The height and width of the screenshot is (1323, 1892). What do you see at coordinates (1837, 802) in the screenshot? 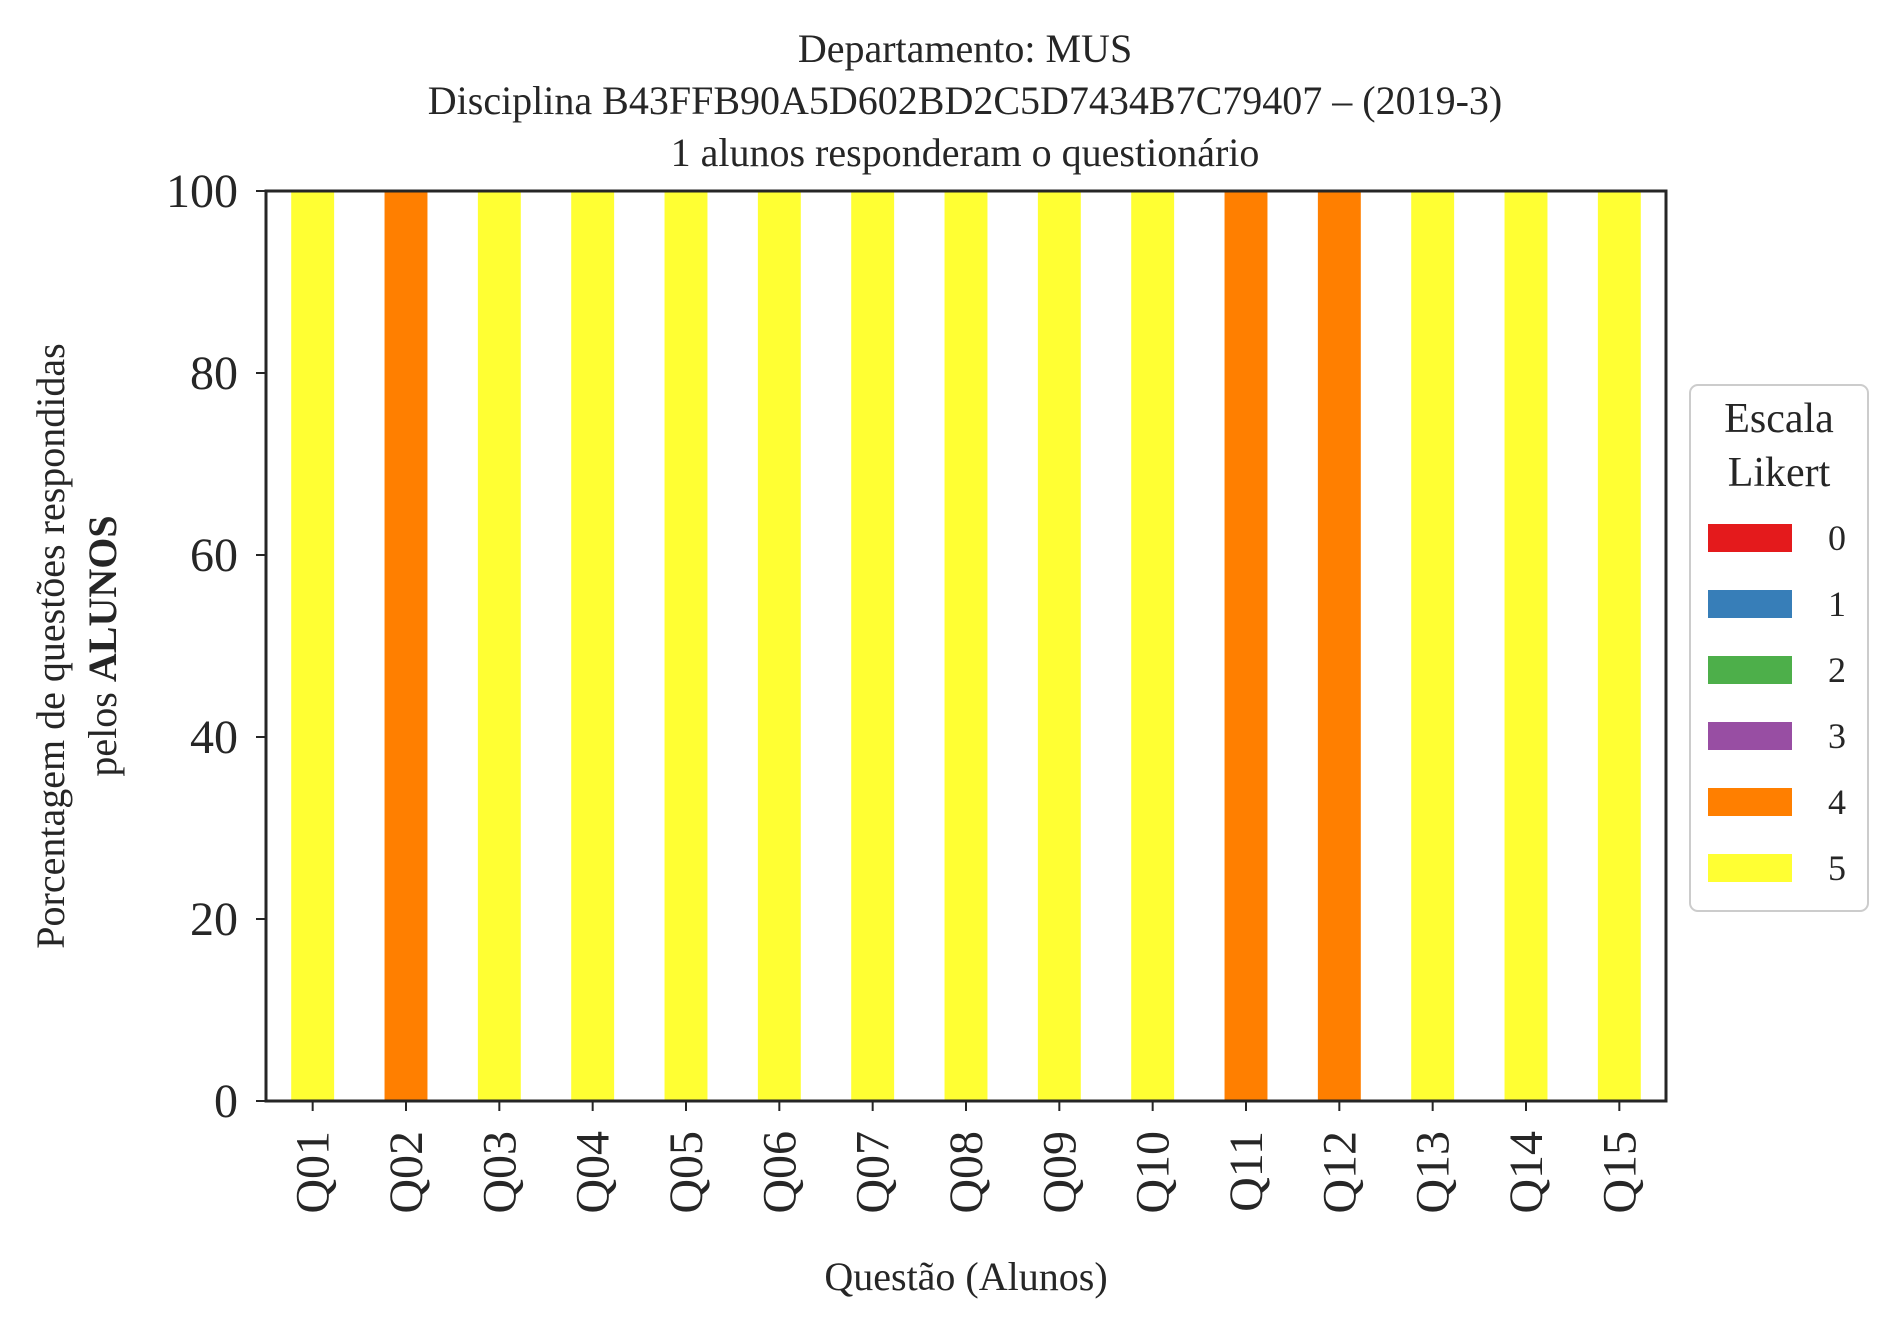
I see `legend-label-4: 4` at bounding box center [1837, 802].